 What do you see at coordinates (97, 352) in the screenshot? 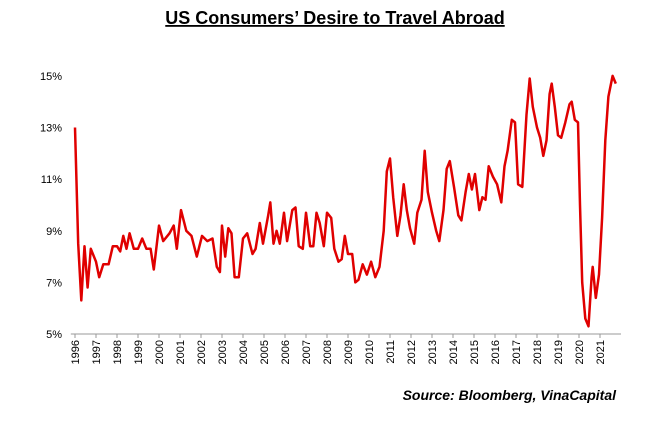
I see `x-tick-label: 1997` at bounding box center [97, 352].